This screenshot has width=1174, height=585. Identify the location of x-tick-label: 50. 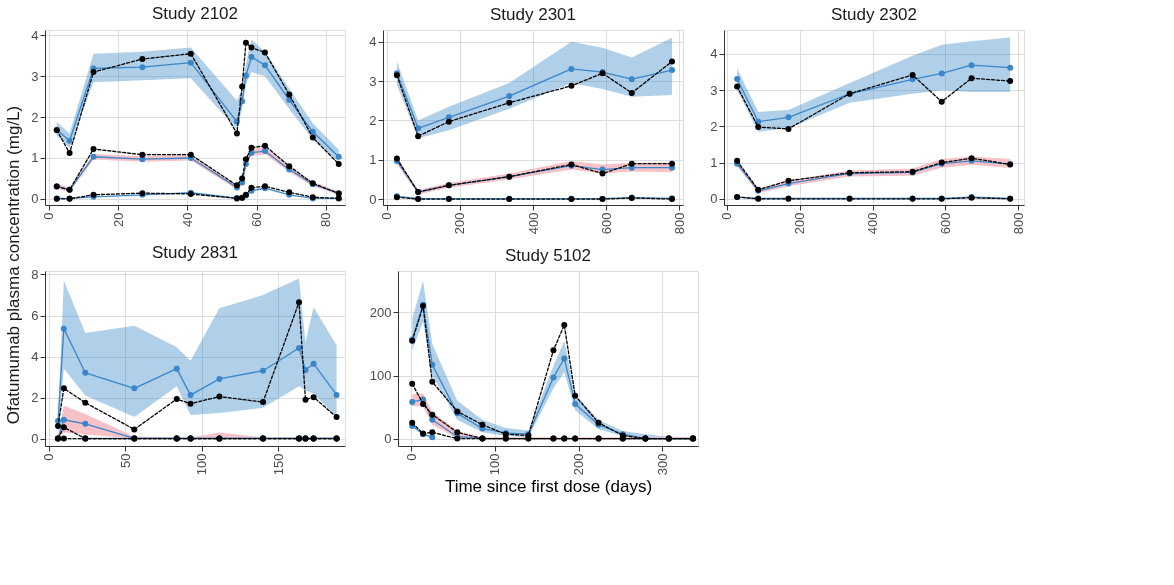
(125, 460).